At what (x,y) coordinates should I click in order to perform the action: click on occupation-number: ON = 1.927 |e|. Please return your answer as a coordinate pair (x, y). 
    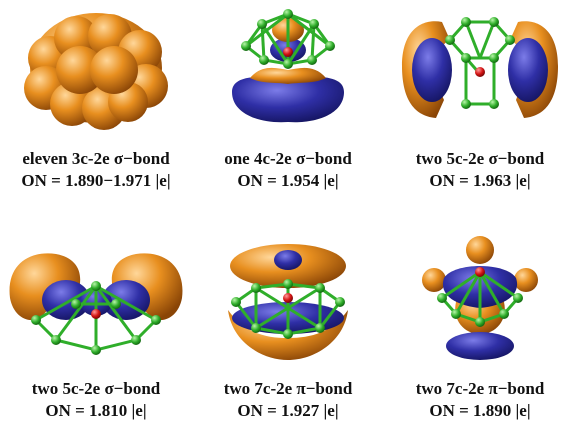
    Looking at the image, I should click on (288, 410).